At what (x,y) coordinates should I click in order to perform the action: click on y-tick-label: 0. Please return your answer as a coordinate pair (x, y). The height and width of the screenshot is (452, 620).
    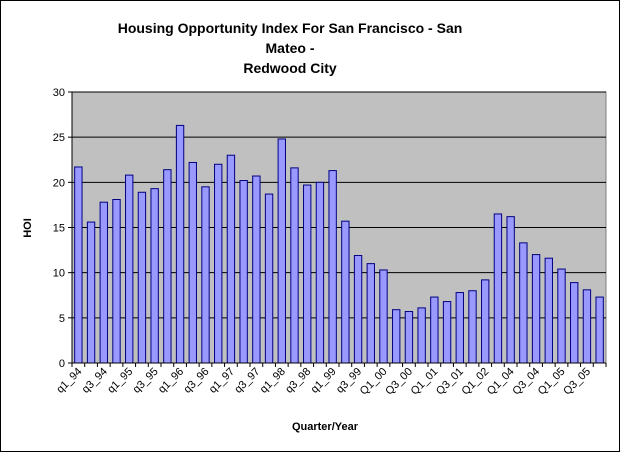
    Looking at the image, I should click on (62, 364).